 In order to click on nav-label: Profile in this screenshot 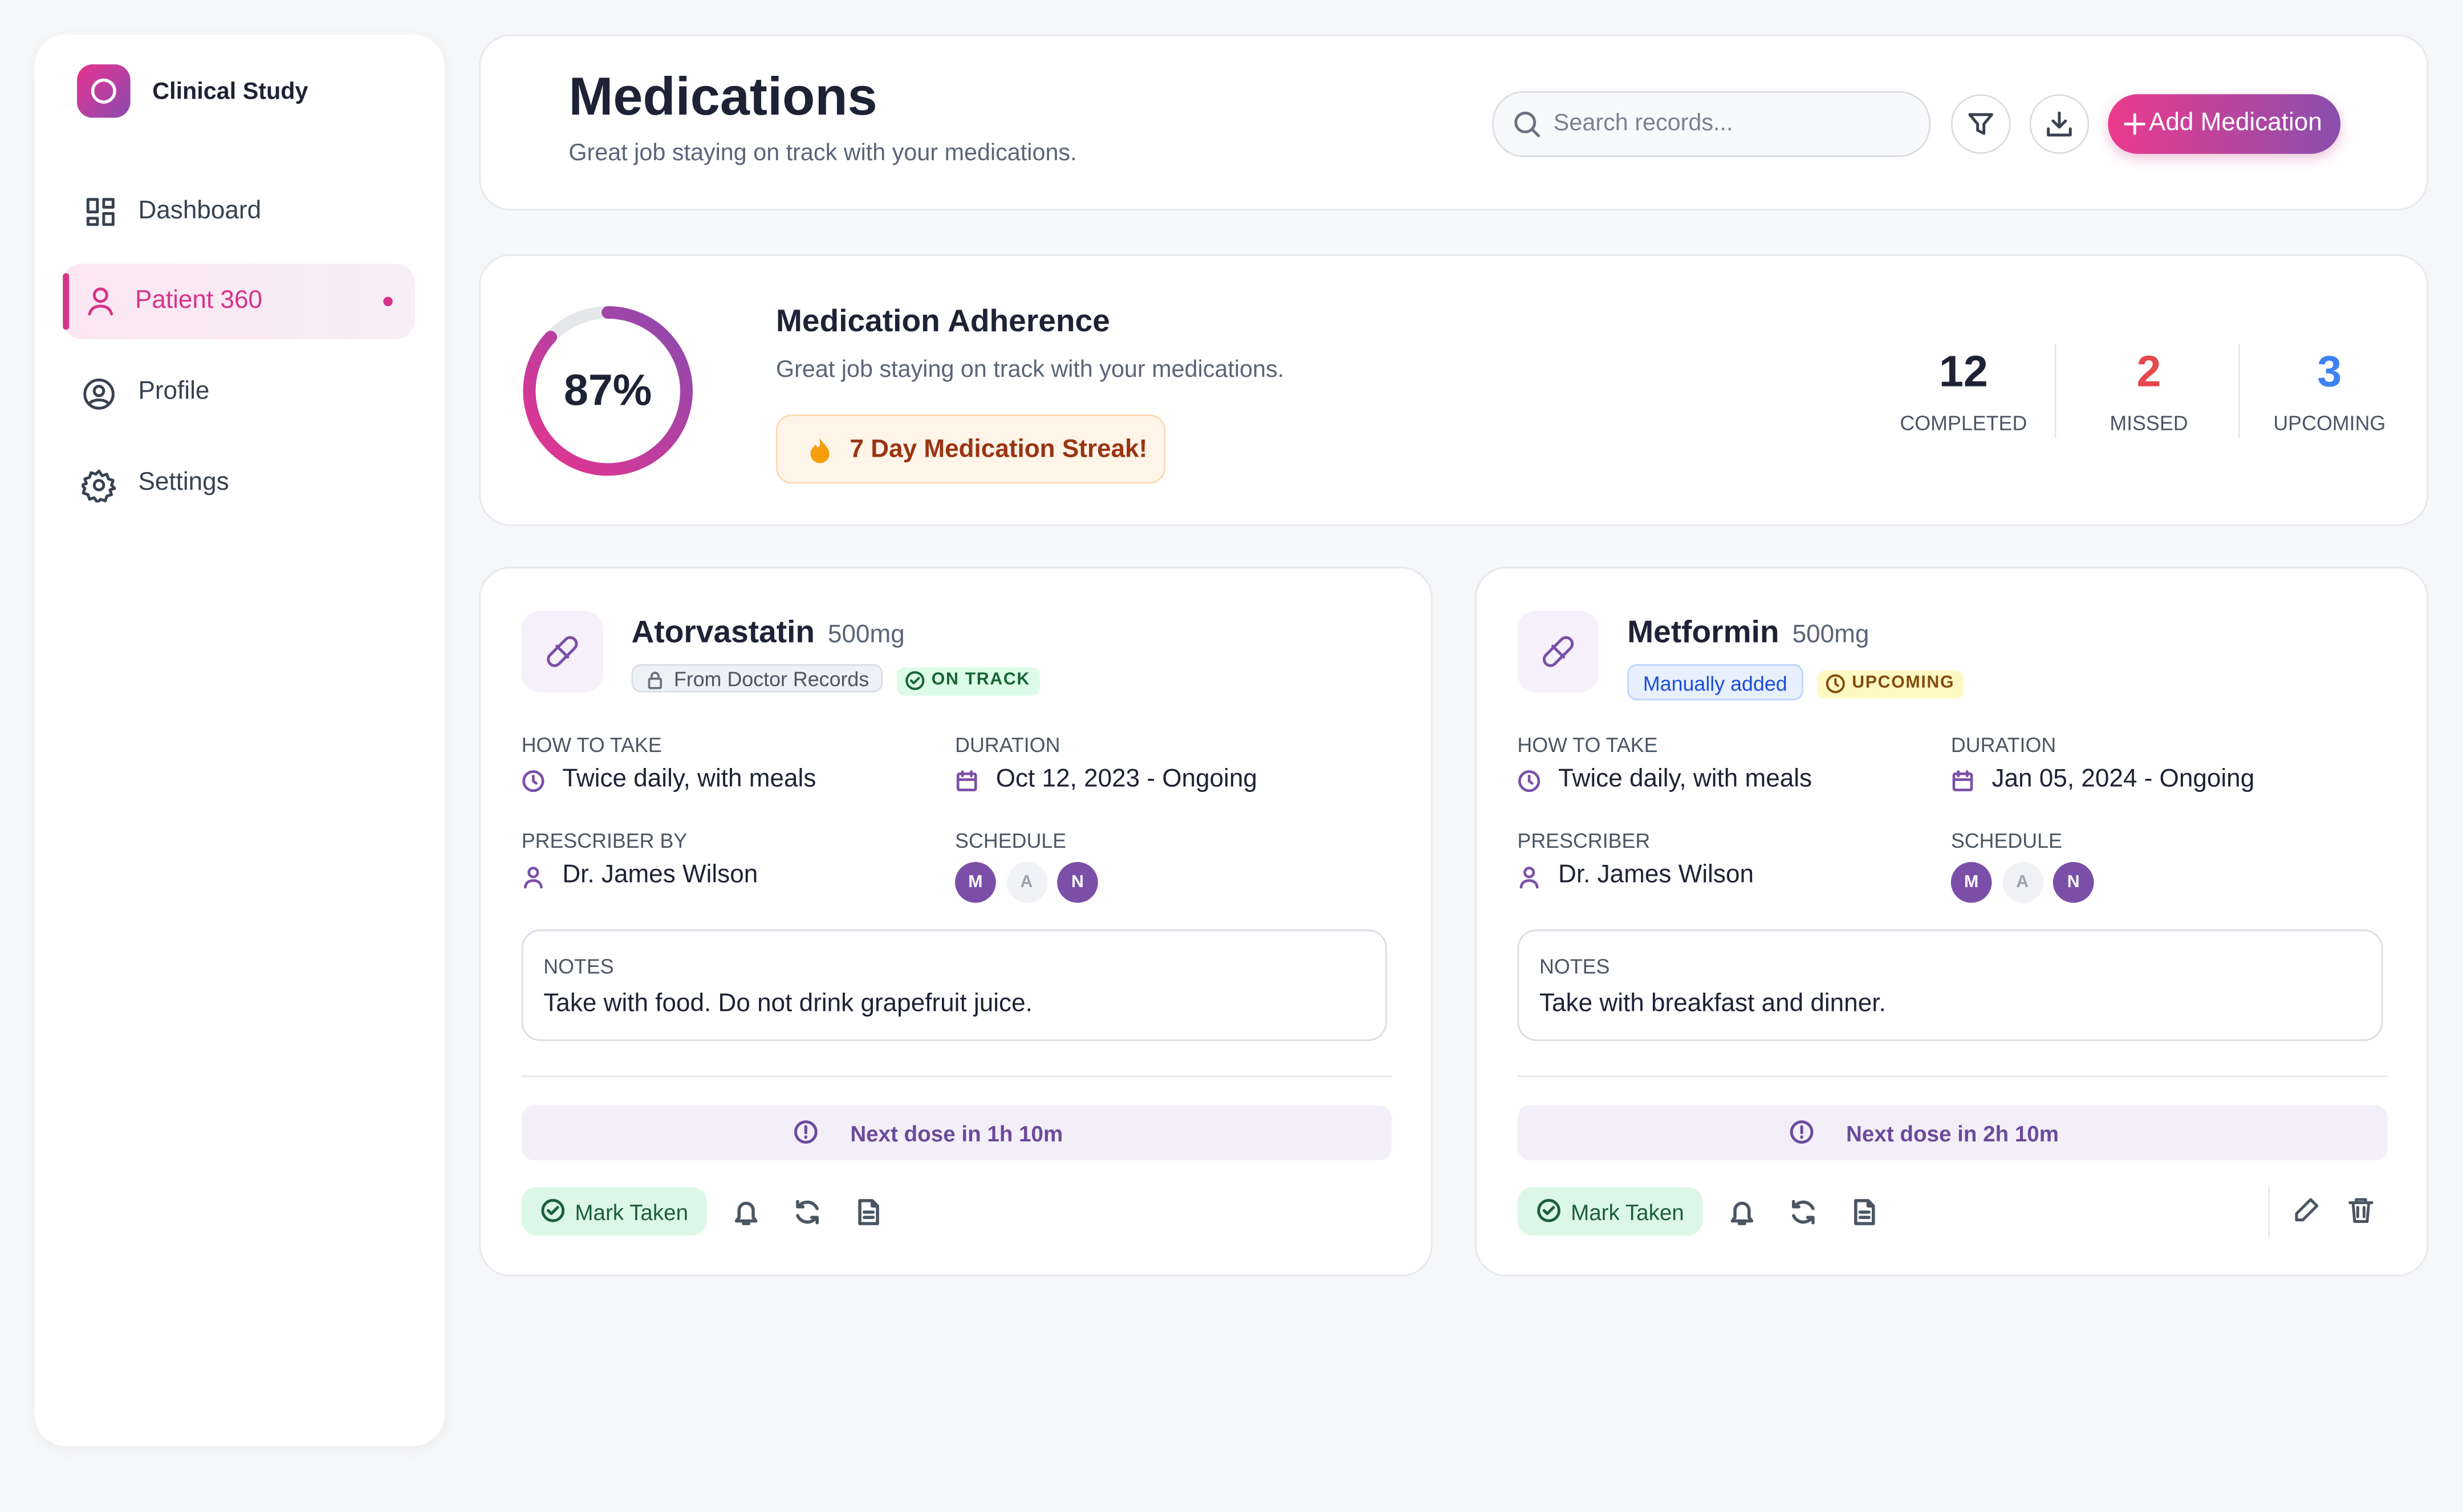, I will do `click(174, 391)`.